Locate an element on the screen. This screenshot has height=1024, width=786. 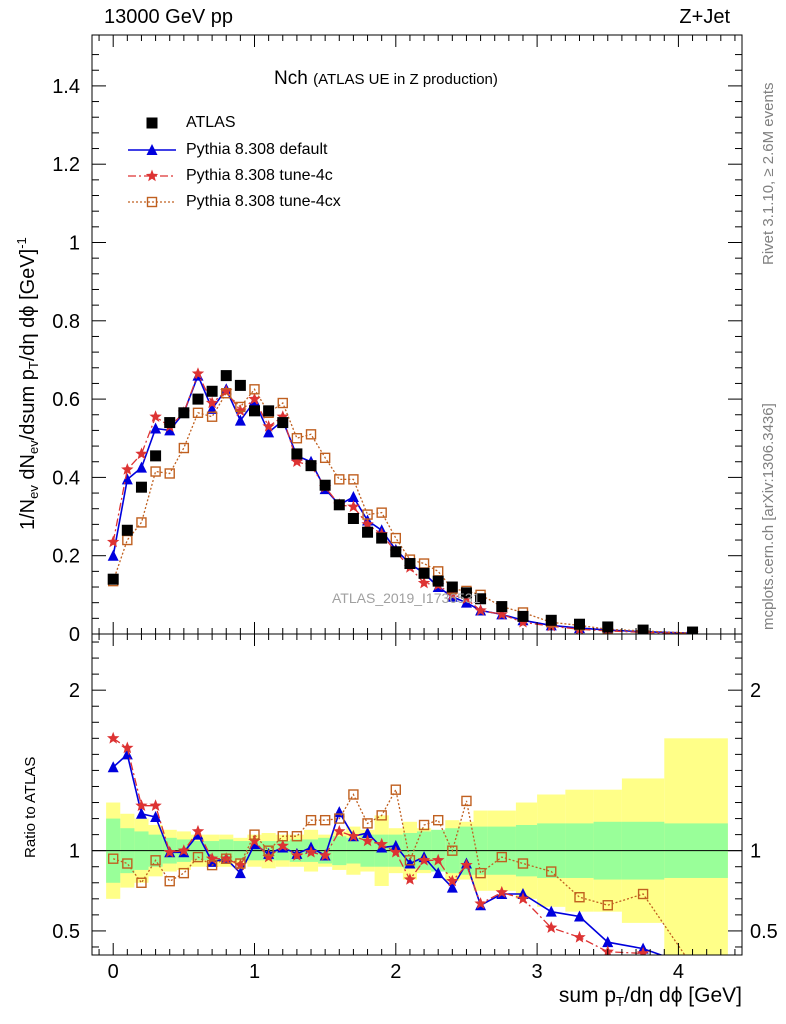
plot-title: Nch (ATLAS UE in Z production) is located at coordinates (386, 79).